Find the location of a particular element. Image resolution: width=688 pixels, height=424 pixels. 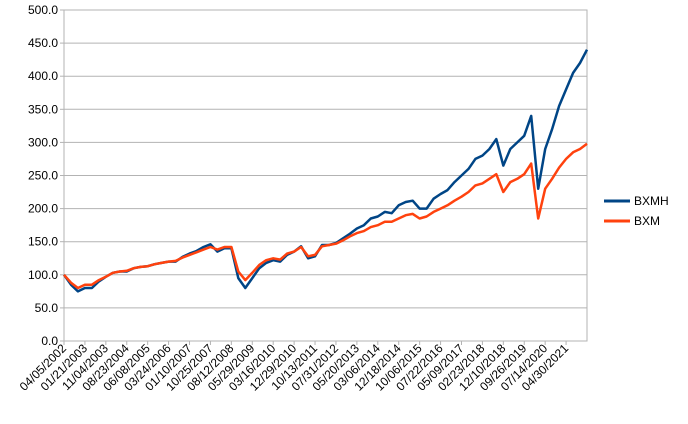

y-tick-label: 200.0 is located at coordinates (43, 209).